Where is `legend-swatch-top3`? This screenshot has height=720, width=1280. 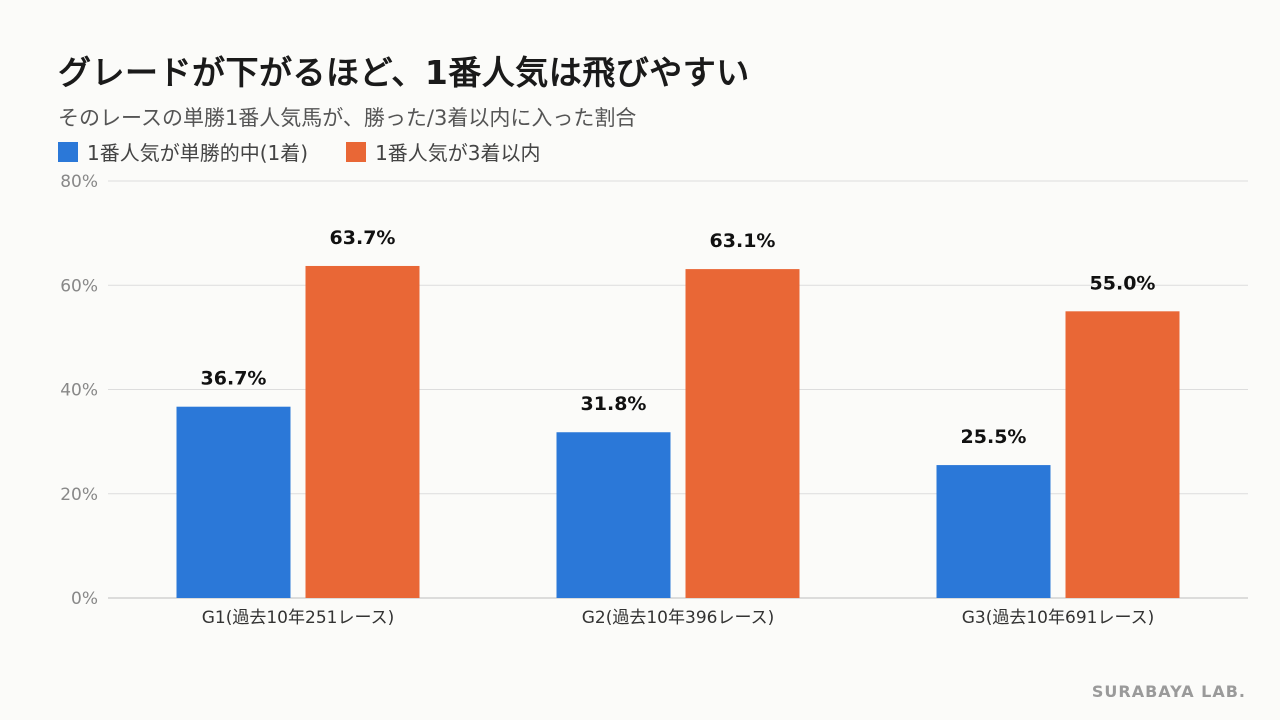
legend-swatch-top3 is located at coordinates (356, 151).